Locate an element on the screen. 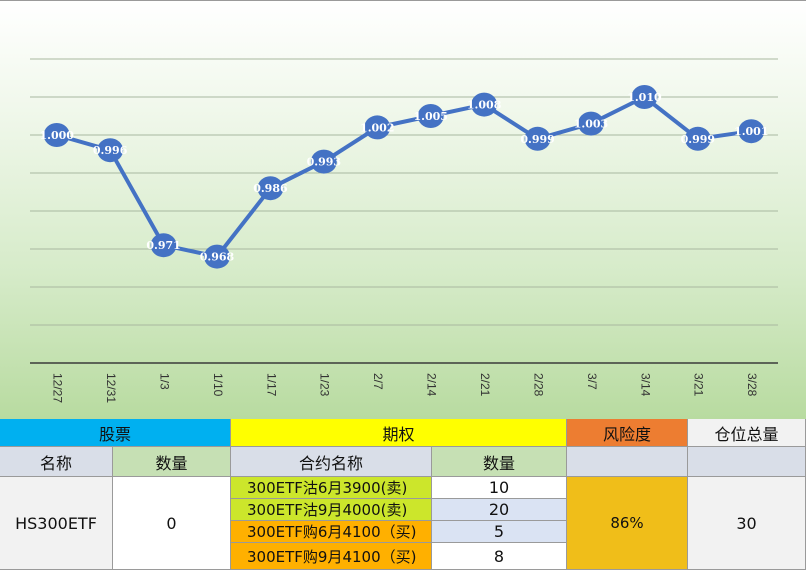 This screenshot has height=570, width=806. stock-qty-cell: 0 is located at coordinates (172, 523).